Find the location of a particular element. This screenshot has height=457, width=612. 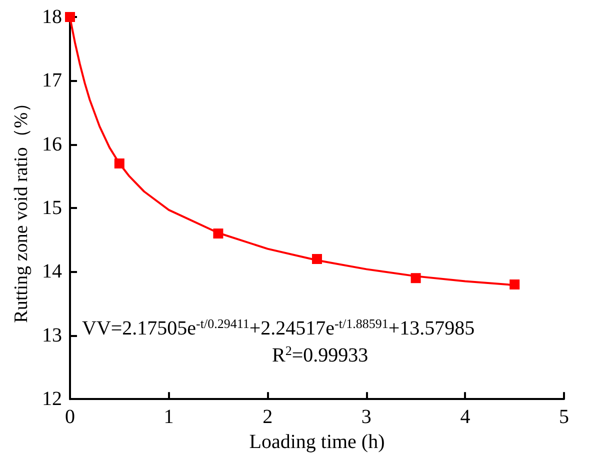

x-tick-label: 1 is located at coordinates (169, 417).